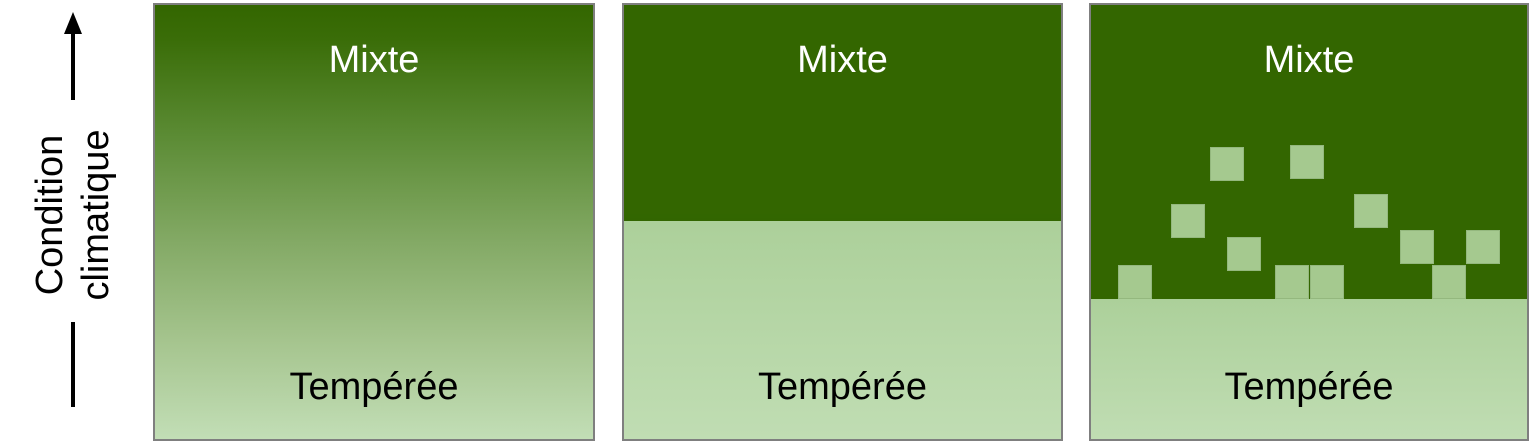 This screenshot has width=1529, height=447. I want to click on arrow-up-icon, so click(73, 23).